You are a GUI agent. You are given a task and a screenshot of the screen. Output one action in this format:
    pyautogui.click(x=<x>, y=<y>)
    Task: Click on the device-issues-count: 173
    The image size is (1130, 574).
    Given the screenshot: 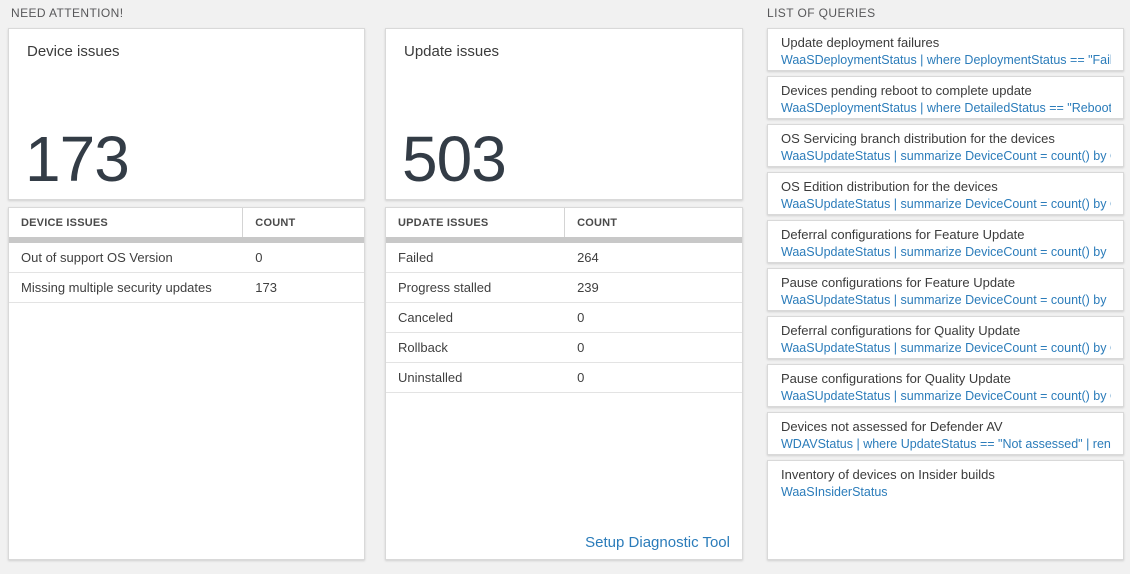 What is the action you would take?
    pyautogui.click(x=77, y=159)
    